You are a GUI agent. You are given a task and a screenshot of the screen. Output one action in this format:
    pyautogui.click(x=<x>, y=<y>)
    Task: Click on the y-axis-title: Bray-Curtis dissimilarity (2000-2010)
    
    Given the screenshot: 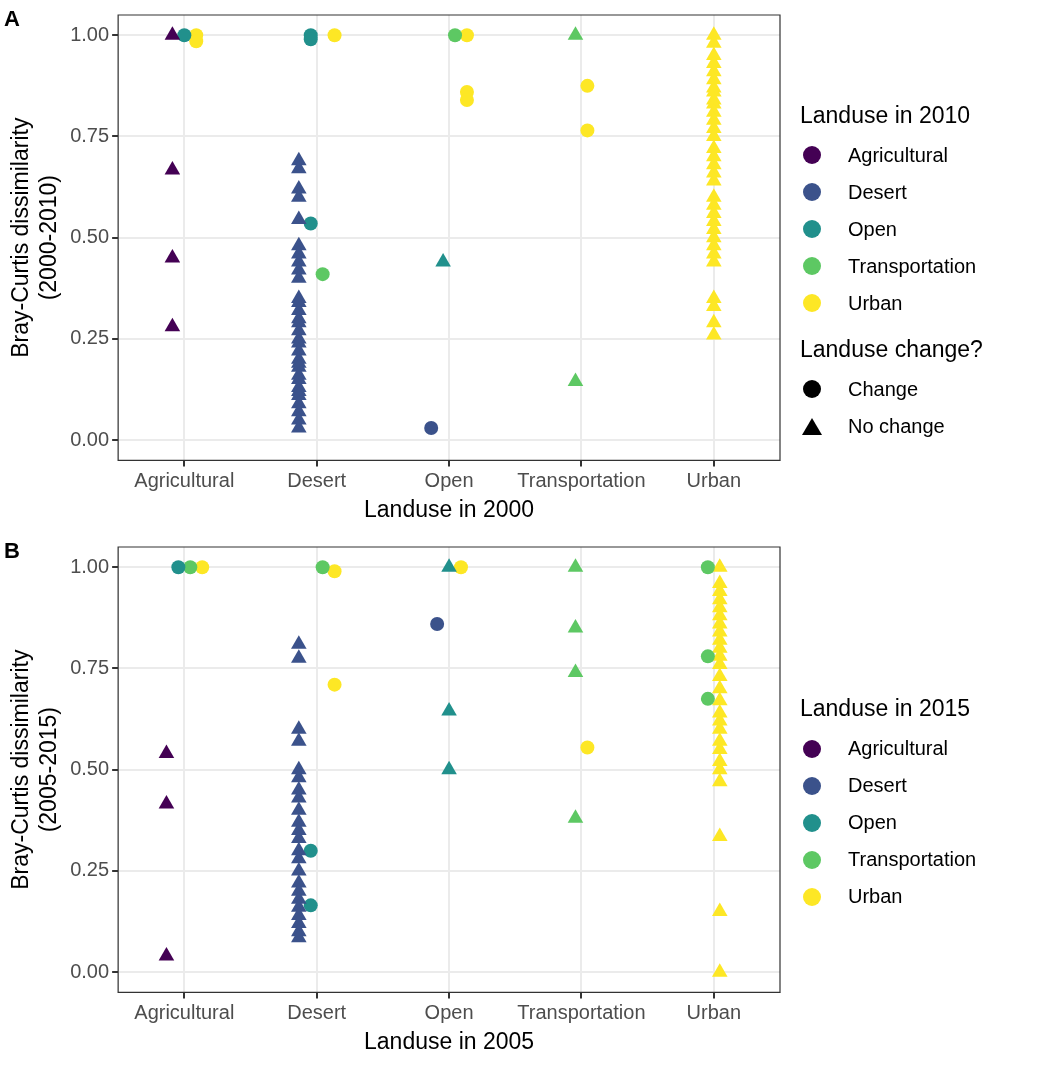 What is the action you would take?
    pyautogui.click(x=34, y=237)
    